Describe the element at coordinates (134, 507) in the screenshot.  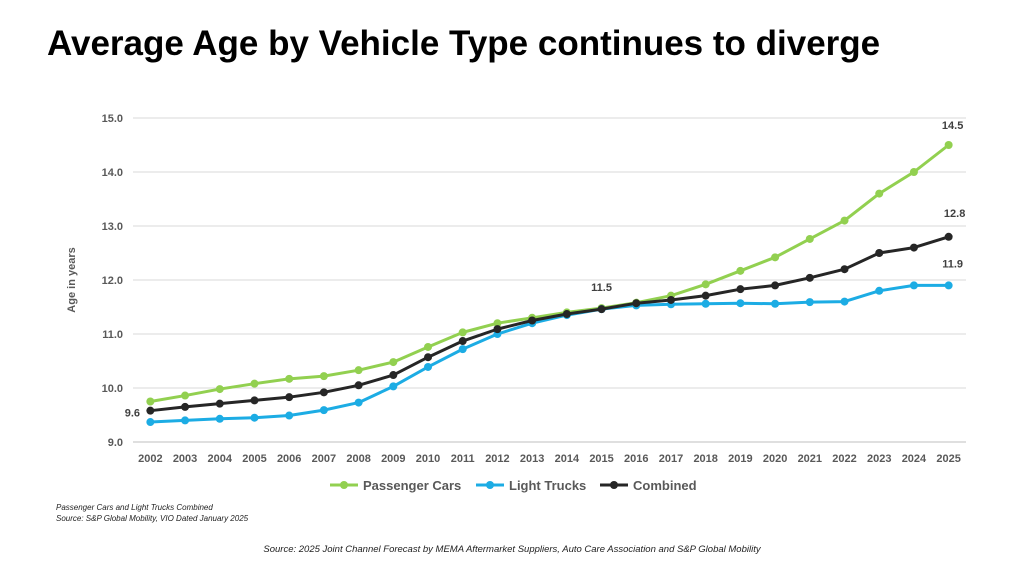
I see `footnote-line-1: Passenger Cars and Light Trucks Combined` at that location.